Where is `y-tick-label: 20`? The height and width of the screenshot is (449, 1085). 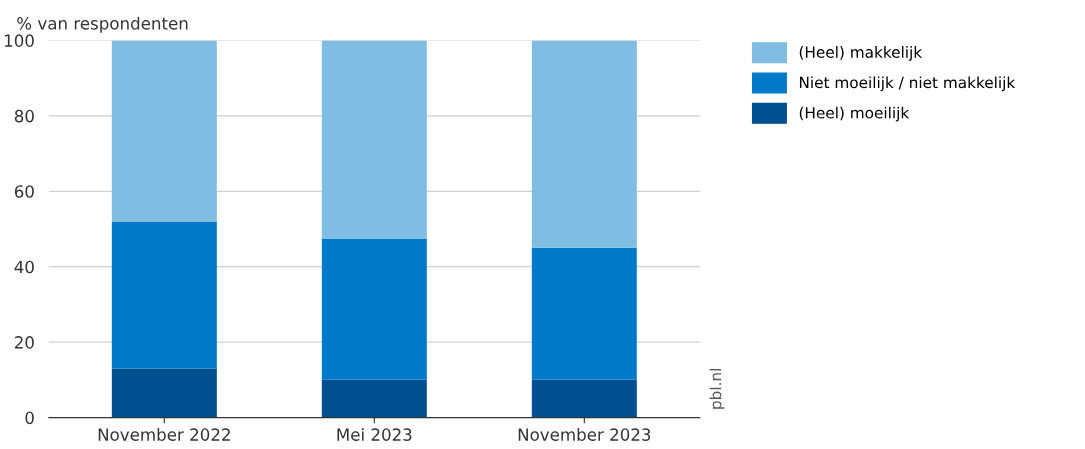 y-tick-label: 20 is located at coordinates (24, 342).